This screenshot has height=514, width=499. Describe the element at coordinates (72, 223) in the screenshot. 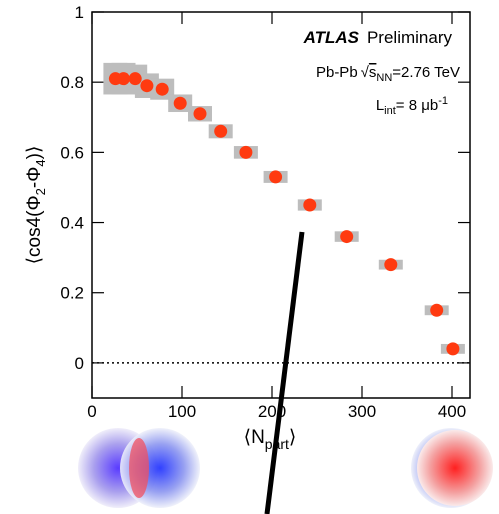

I see `y-tick-label: 0.4` at that location.